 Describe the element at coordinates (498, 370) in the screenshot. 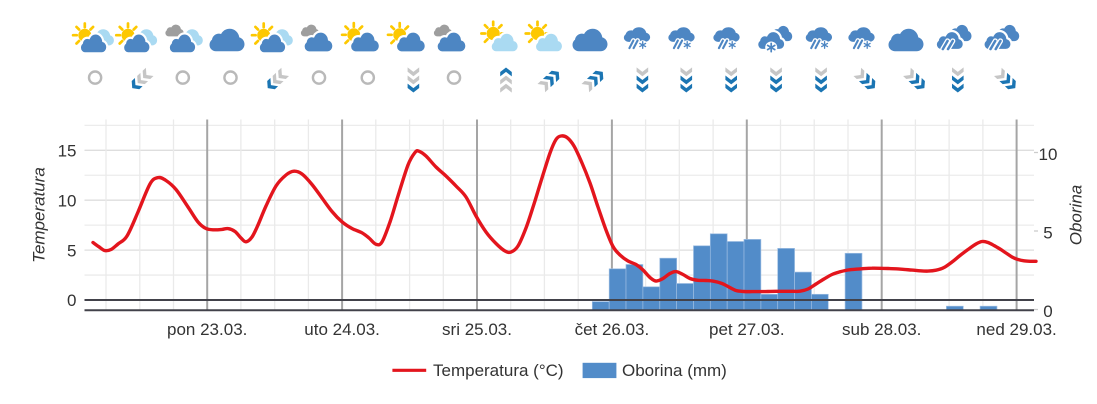

I see `svg-text: Temperatura (°C)` at that location.